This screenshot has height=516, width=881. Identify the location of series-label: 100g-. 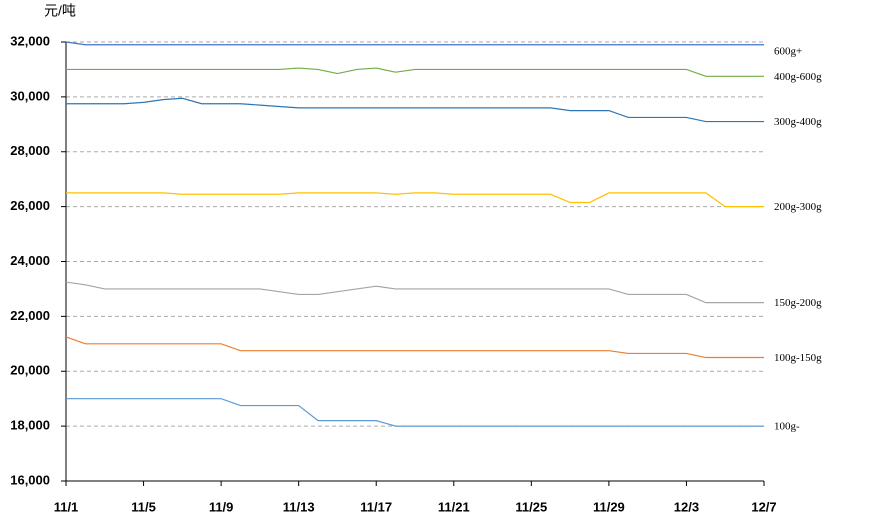
(787, 427).